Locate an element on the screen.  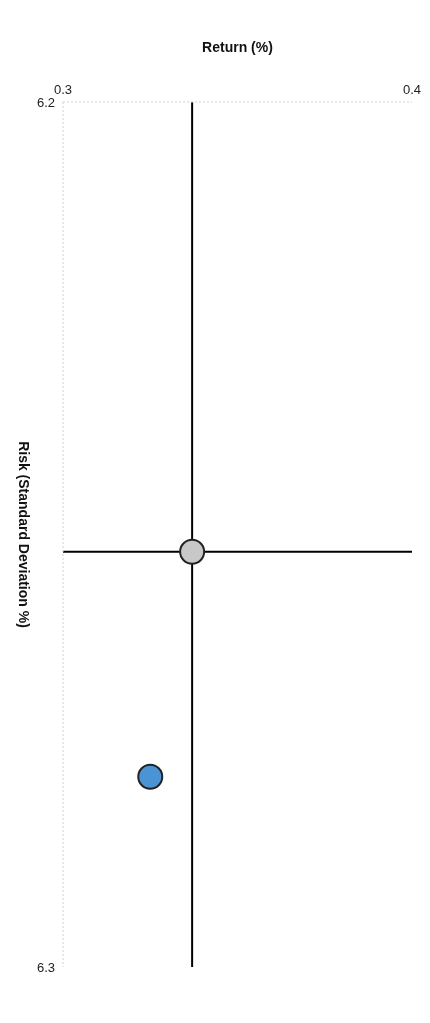
y-axis-title: Risk (Standard Deviation %) is located at coordinates (24, 534).